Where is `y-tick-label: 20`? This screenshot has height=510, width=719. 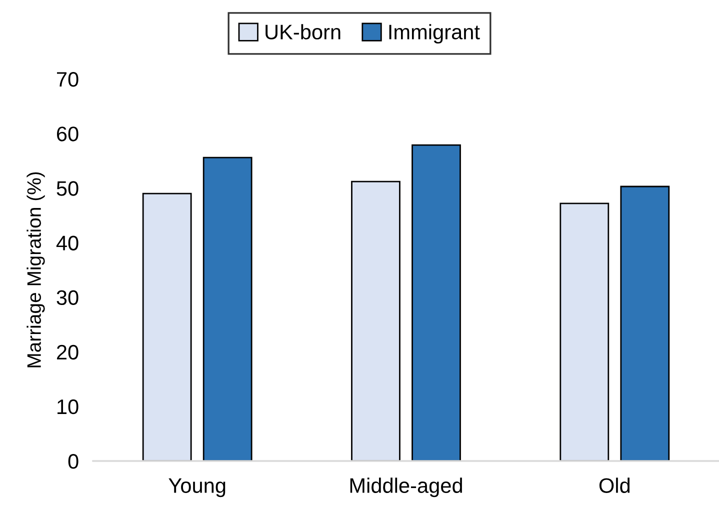
y-tick-label: 20 is located at coordinates (67, 352).